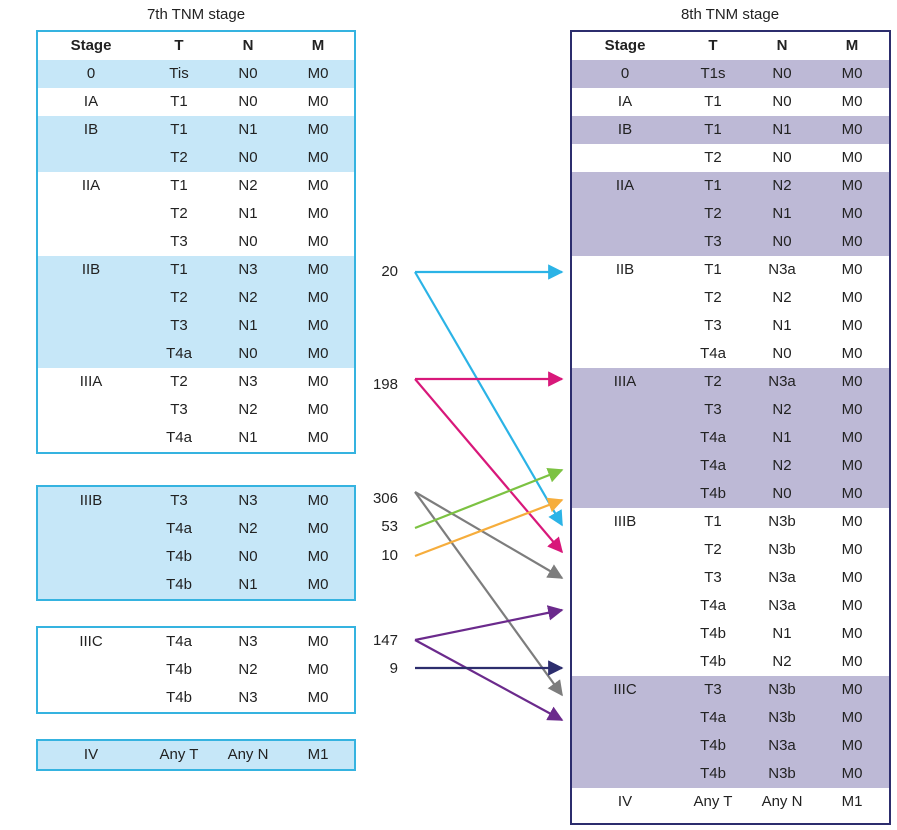  What do you see at coordinates (196, 642) in the screenshot?
I see `table-row: IIIC T4a N3 M0` at bounding box center [196, 642].